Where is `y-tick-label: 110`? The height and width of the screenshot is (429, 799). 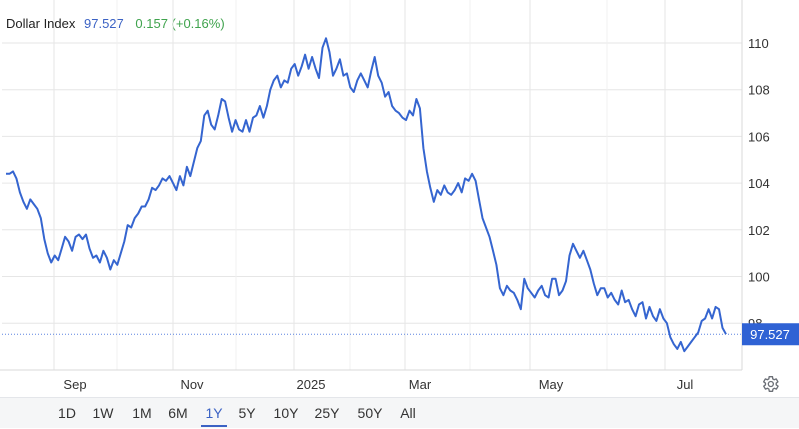 y-tick-label: 110 is located at coordinates (758, 43).